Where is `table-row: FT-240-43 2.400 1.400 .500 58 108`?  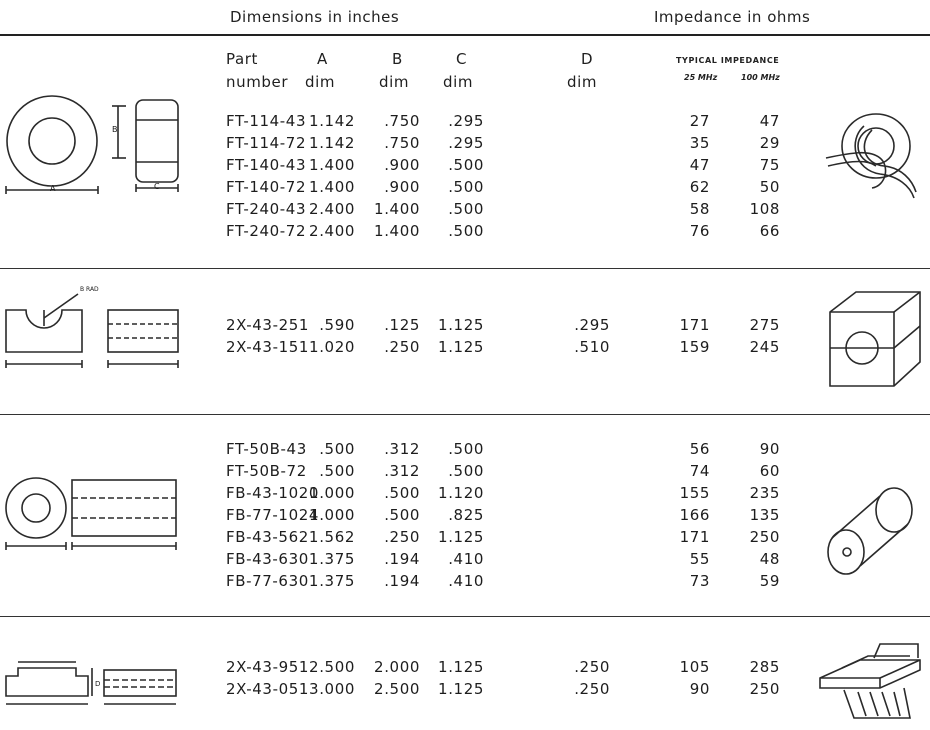
table-row: FT-240-43 2.400 1.400 .500 58 108 is located at coordinates (465, 211).